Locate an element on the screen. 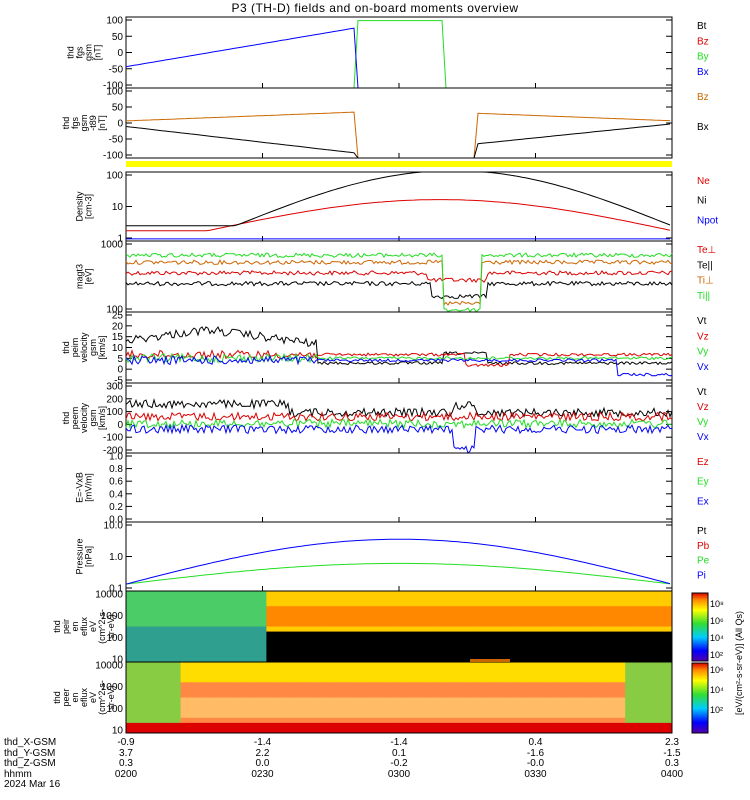 The image size is (750, 800). footer-value: -1.4 is located at coordinates (399, 742).